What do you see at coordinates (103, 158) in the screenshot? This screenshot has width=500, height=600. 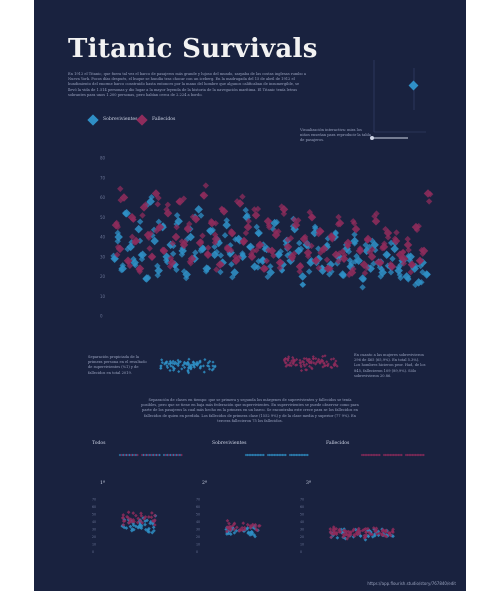 I see `y-tick-label: 80` at bounding box center [103, 158].